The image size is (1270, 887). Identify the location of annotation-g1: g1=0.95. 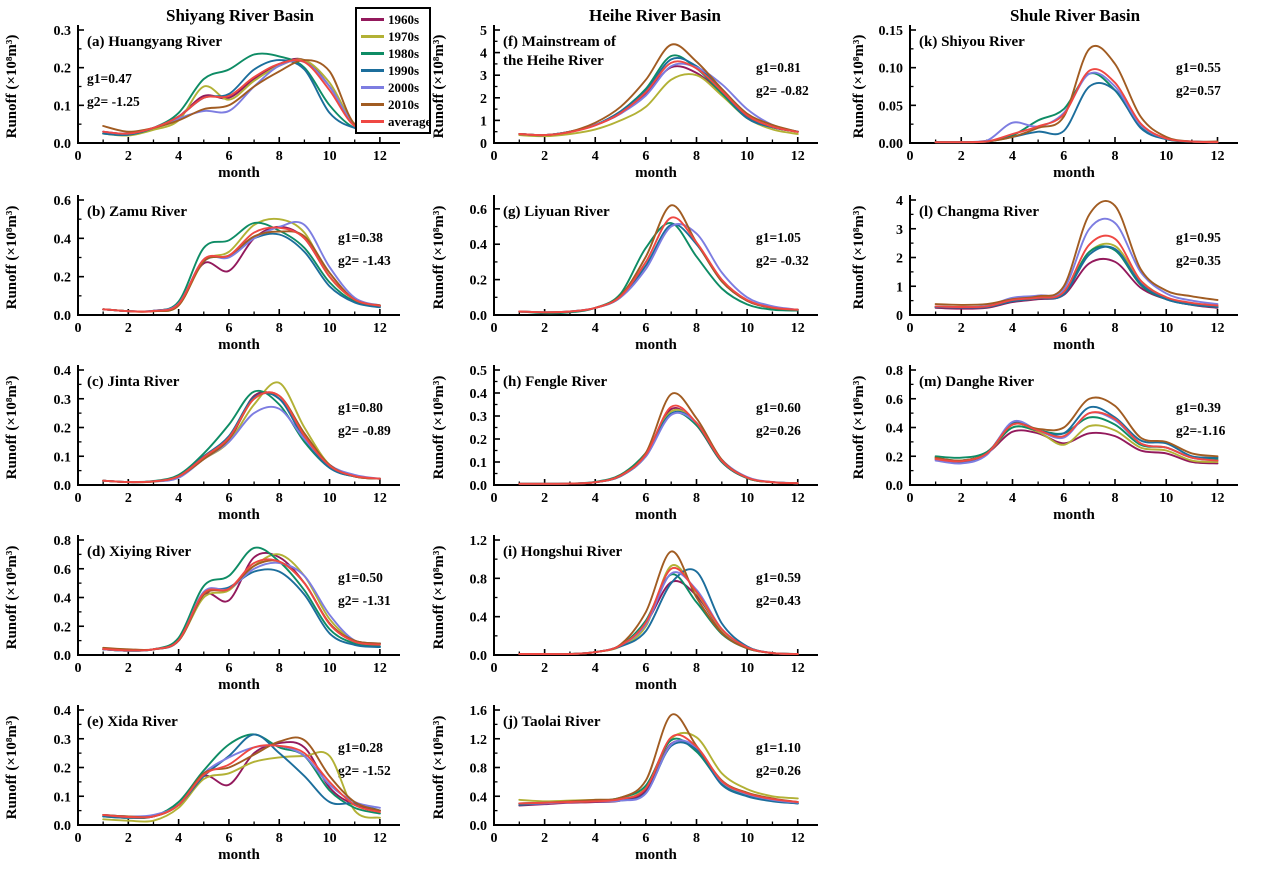
(1198, 237).